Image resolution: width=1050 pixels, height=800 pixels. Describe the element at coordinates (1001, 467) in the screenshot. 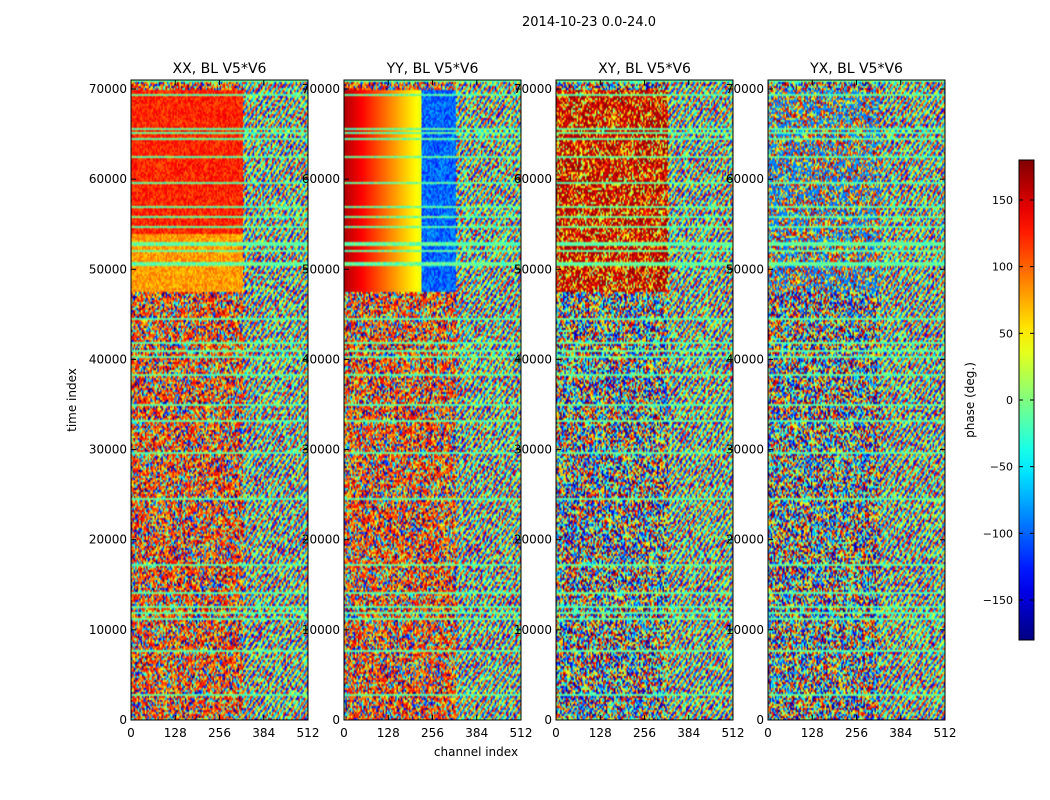

I see `colorbar-tick-label: −50` at that location.